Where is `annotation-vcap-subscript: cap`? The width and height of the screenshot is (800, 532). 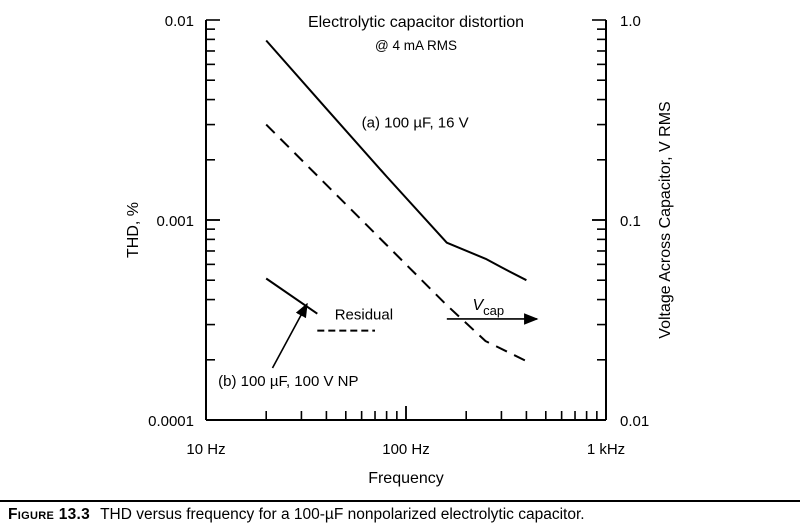 annotation-vcap-subscript: cap is located at coordinates (493, 310).